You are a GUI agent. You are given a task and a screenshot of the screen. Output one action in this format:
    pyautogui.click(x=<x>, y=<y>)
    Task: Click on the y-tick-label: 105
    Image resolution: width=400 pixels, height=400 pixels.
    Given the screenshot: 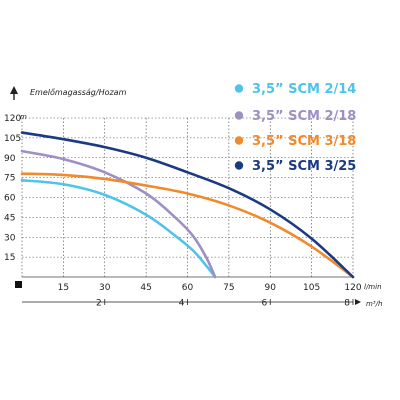 What is the action you would take?
    pyautogui.click(x=12, y=139)
    